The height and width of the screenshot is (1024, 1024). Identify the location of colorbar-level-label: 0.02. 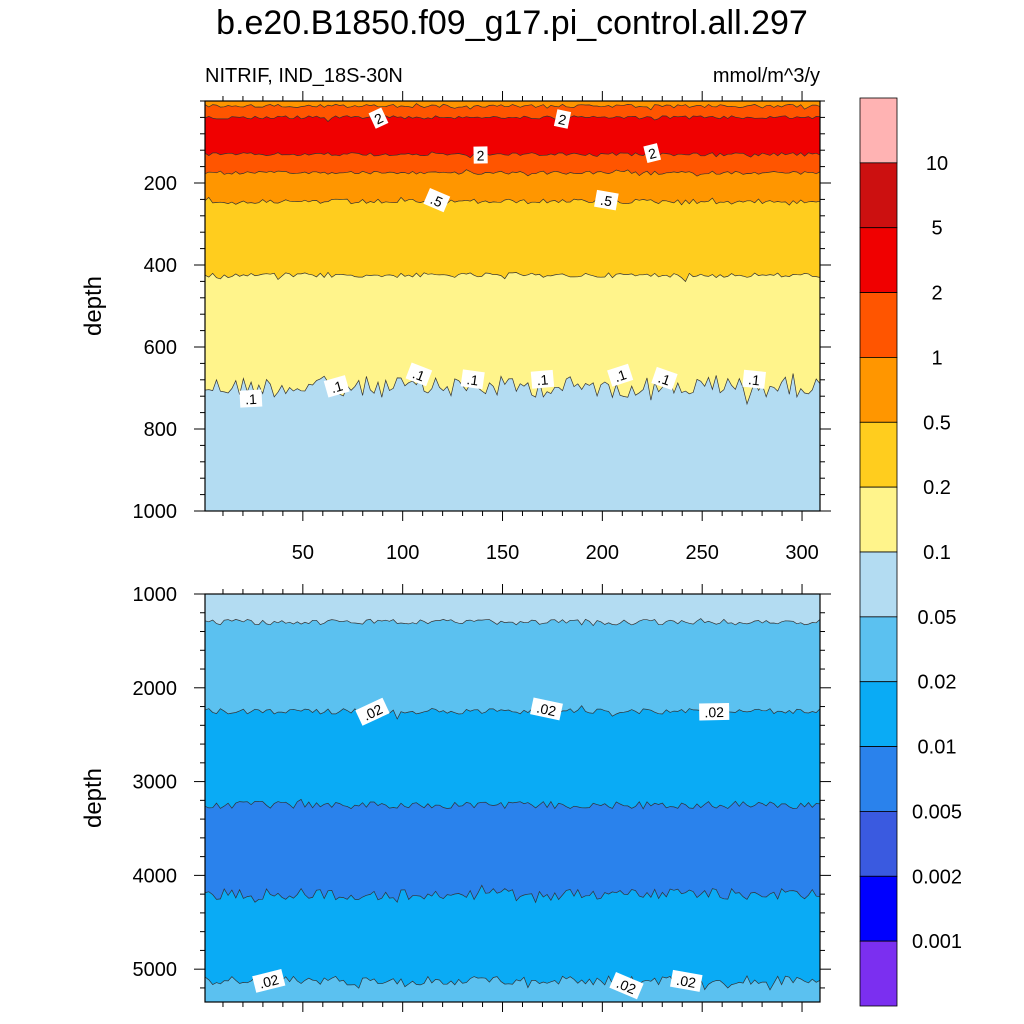
(937, 683).